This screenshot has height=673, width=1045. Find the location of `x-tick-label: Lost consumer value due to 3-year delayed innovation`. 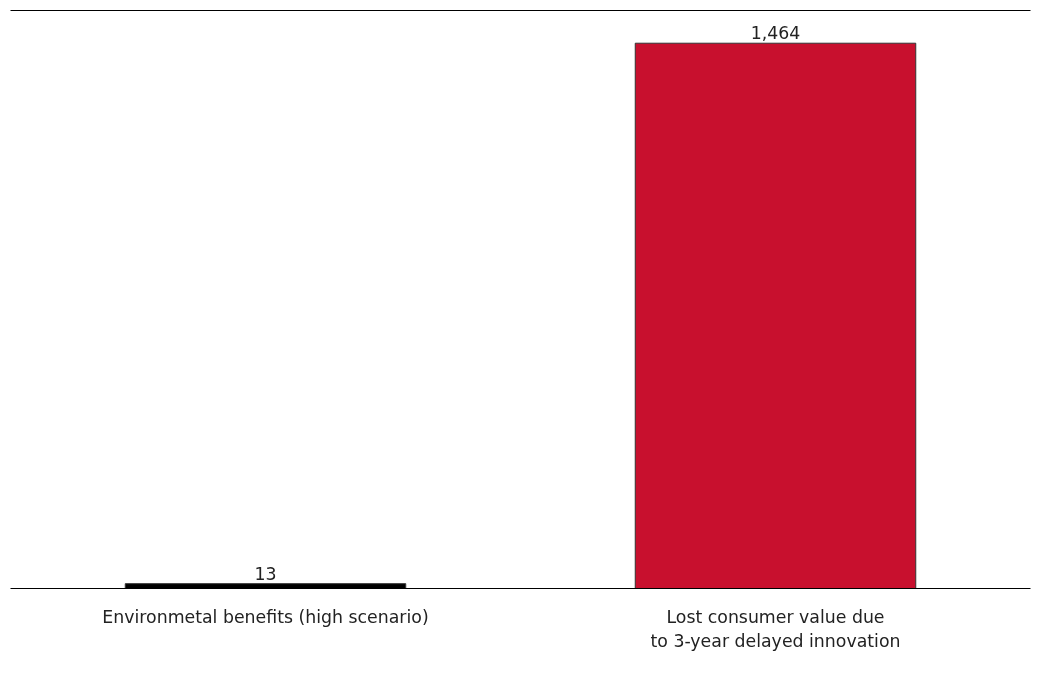

x-tick-label: Lost consumer value due to 3-year delayed innovation is located at coordinates (775, 628).